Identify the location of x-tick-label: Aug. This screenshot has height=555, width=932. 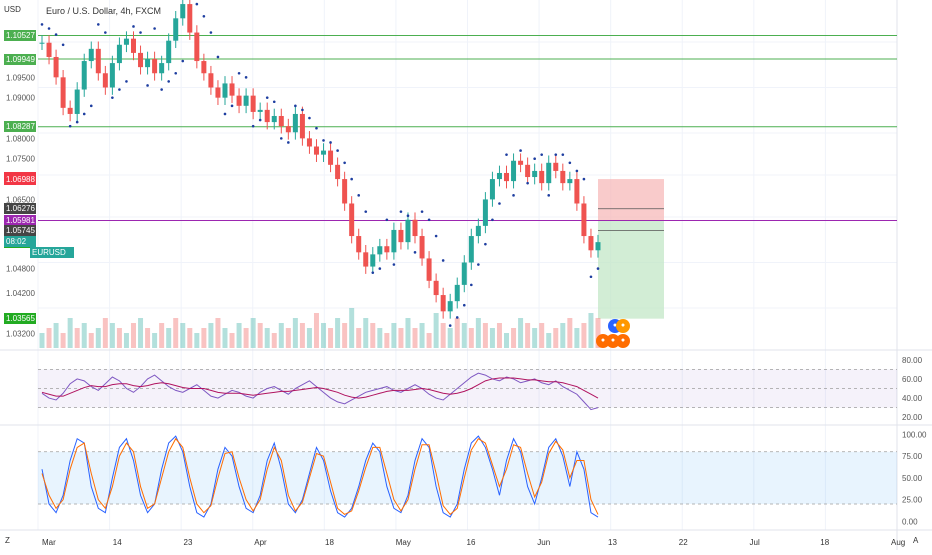
(898, 542).